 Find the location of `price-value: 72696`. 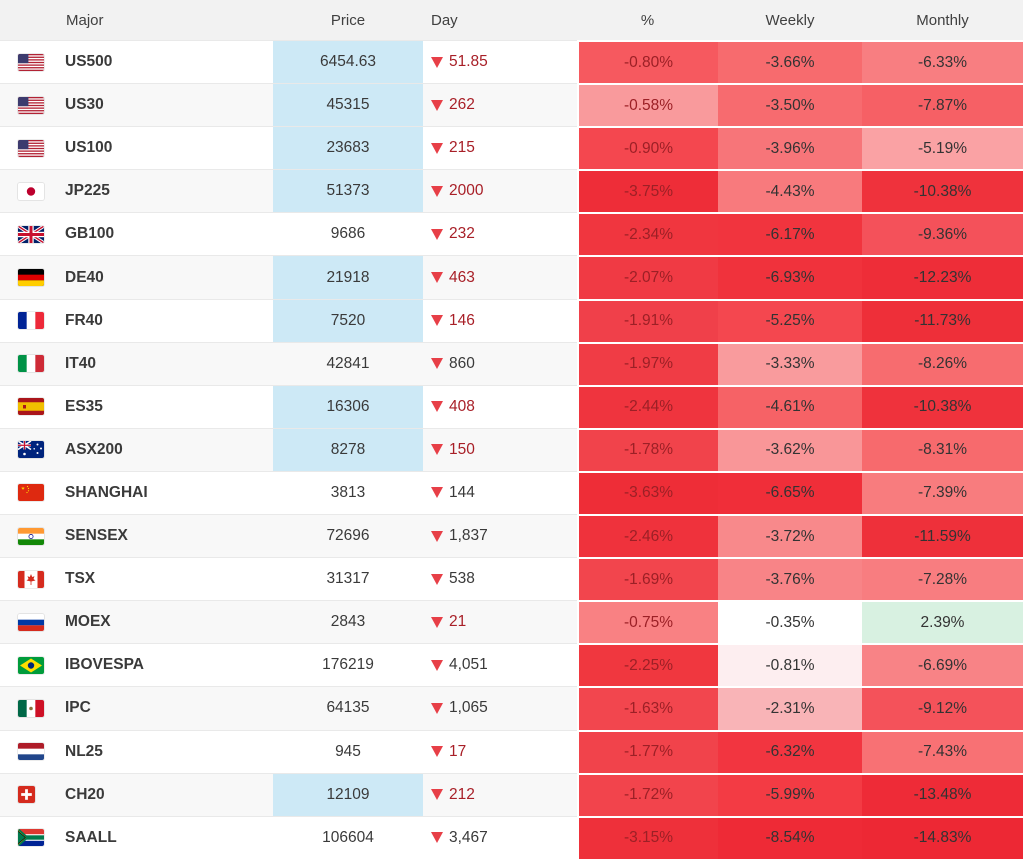

price-value: 72696 is located at coordinates (348, 535).